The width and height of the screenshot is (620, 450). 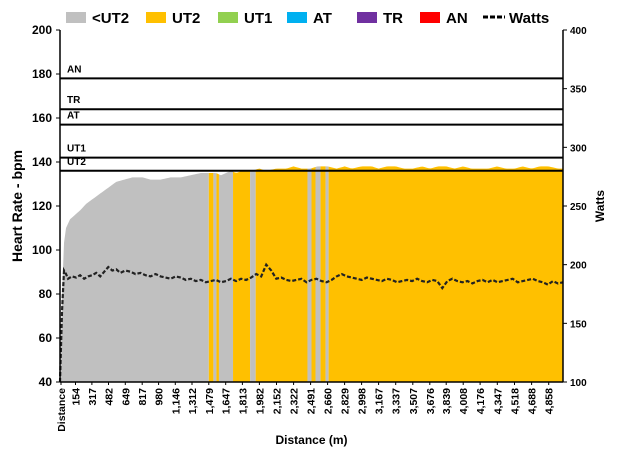 What do you see at coordinates (156, 17) in the screenshot?
I see `legend-swatch-ut2` at bounding box center [156, 17].